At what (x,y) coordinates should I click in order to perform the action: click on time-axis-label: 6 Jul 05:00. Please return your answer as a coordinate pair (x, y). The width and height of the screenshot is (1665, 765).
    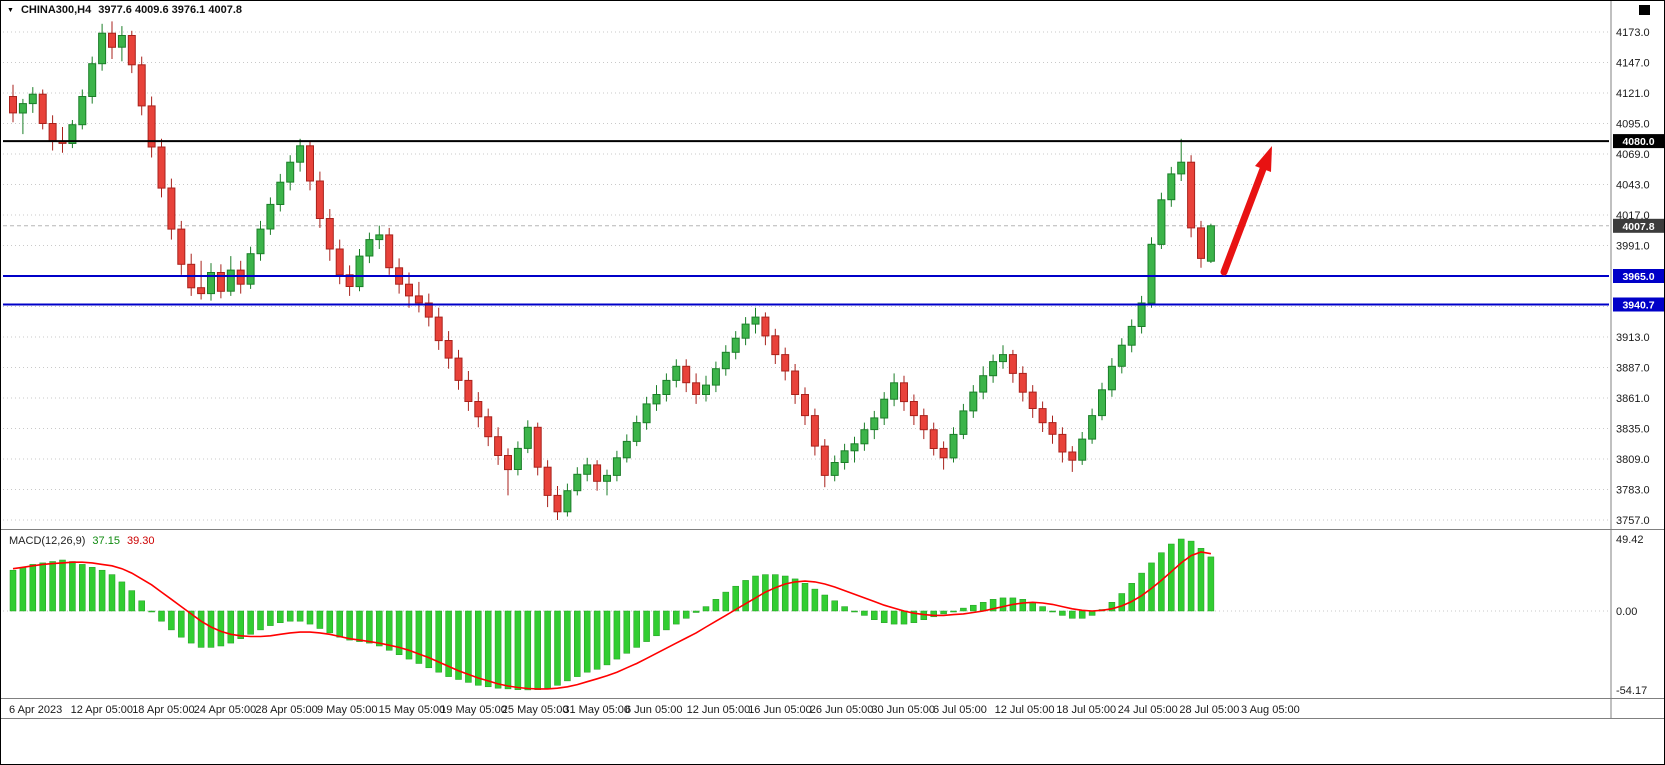
    Looking at the image, I should click on (960, 710).